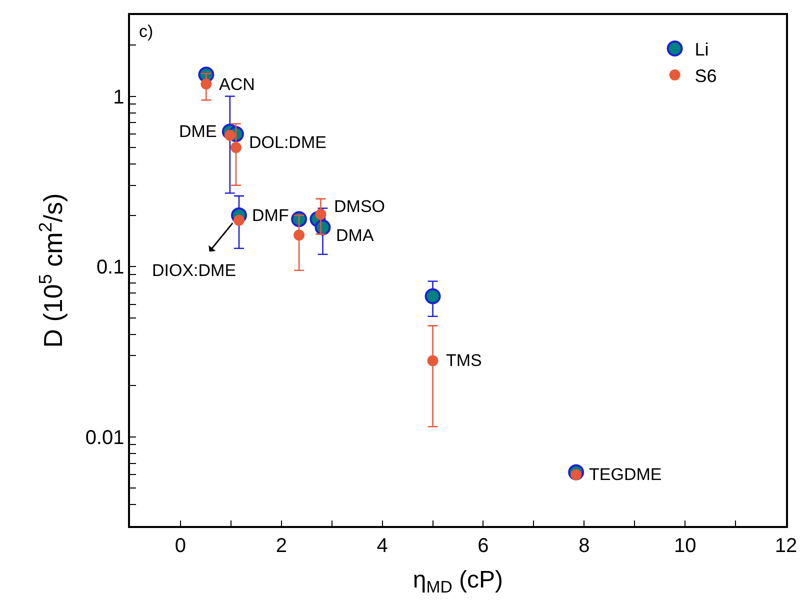 This screenshot has width=809, height=601. I want to click on annotation: TMS, so click(464, 360).